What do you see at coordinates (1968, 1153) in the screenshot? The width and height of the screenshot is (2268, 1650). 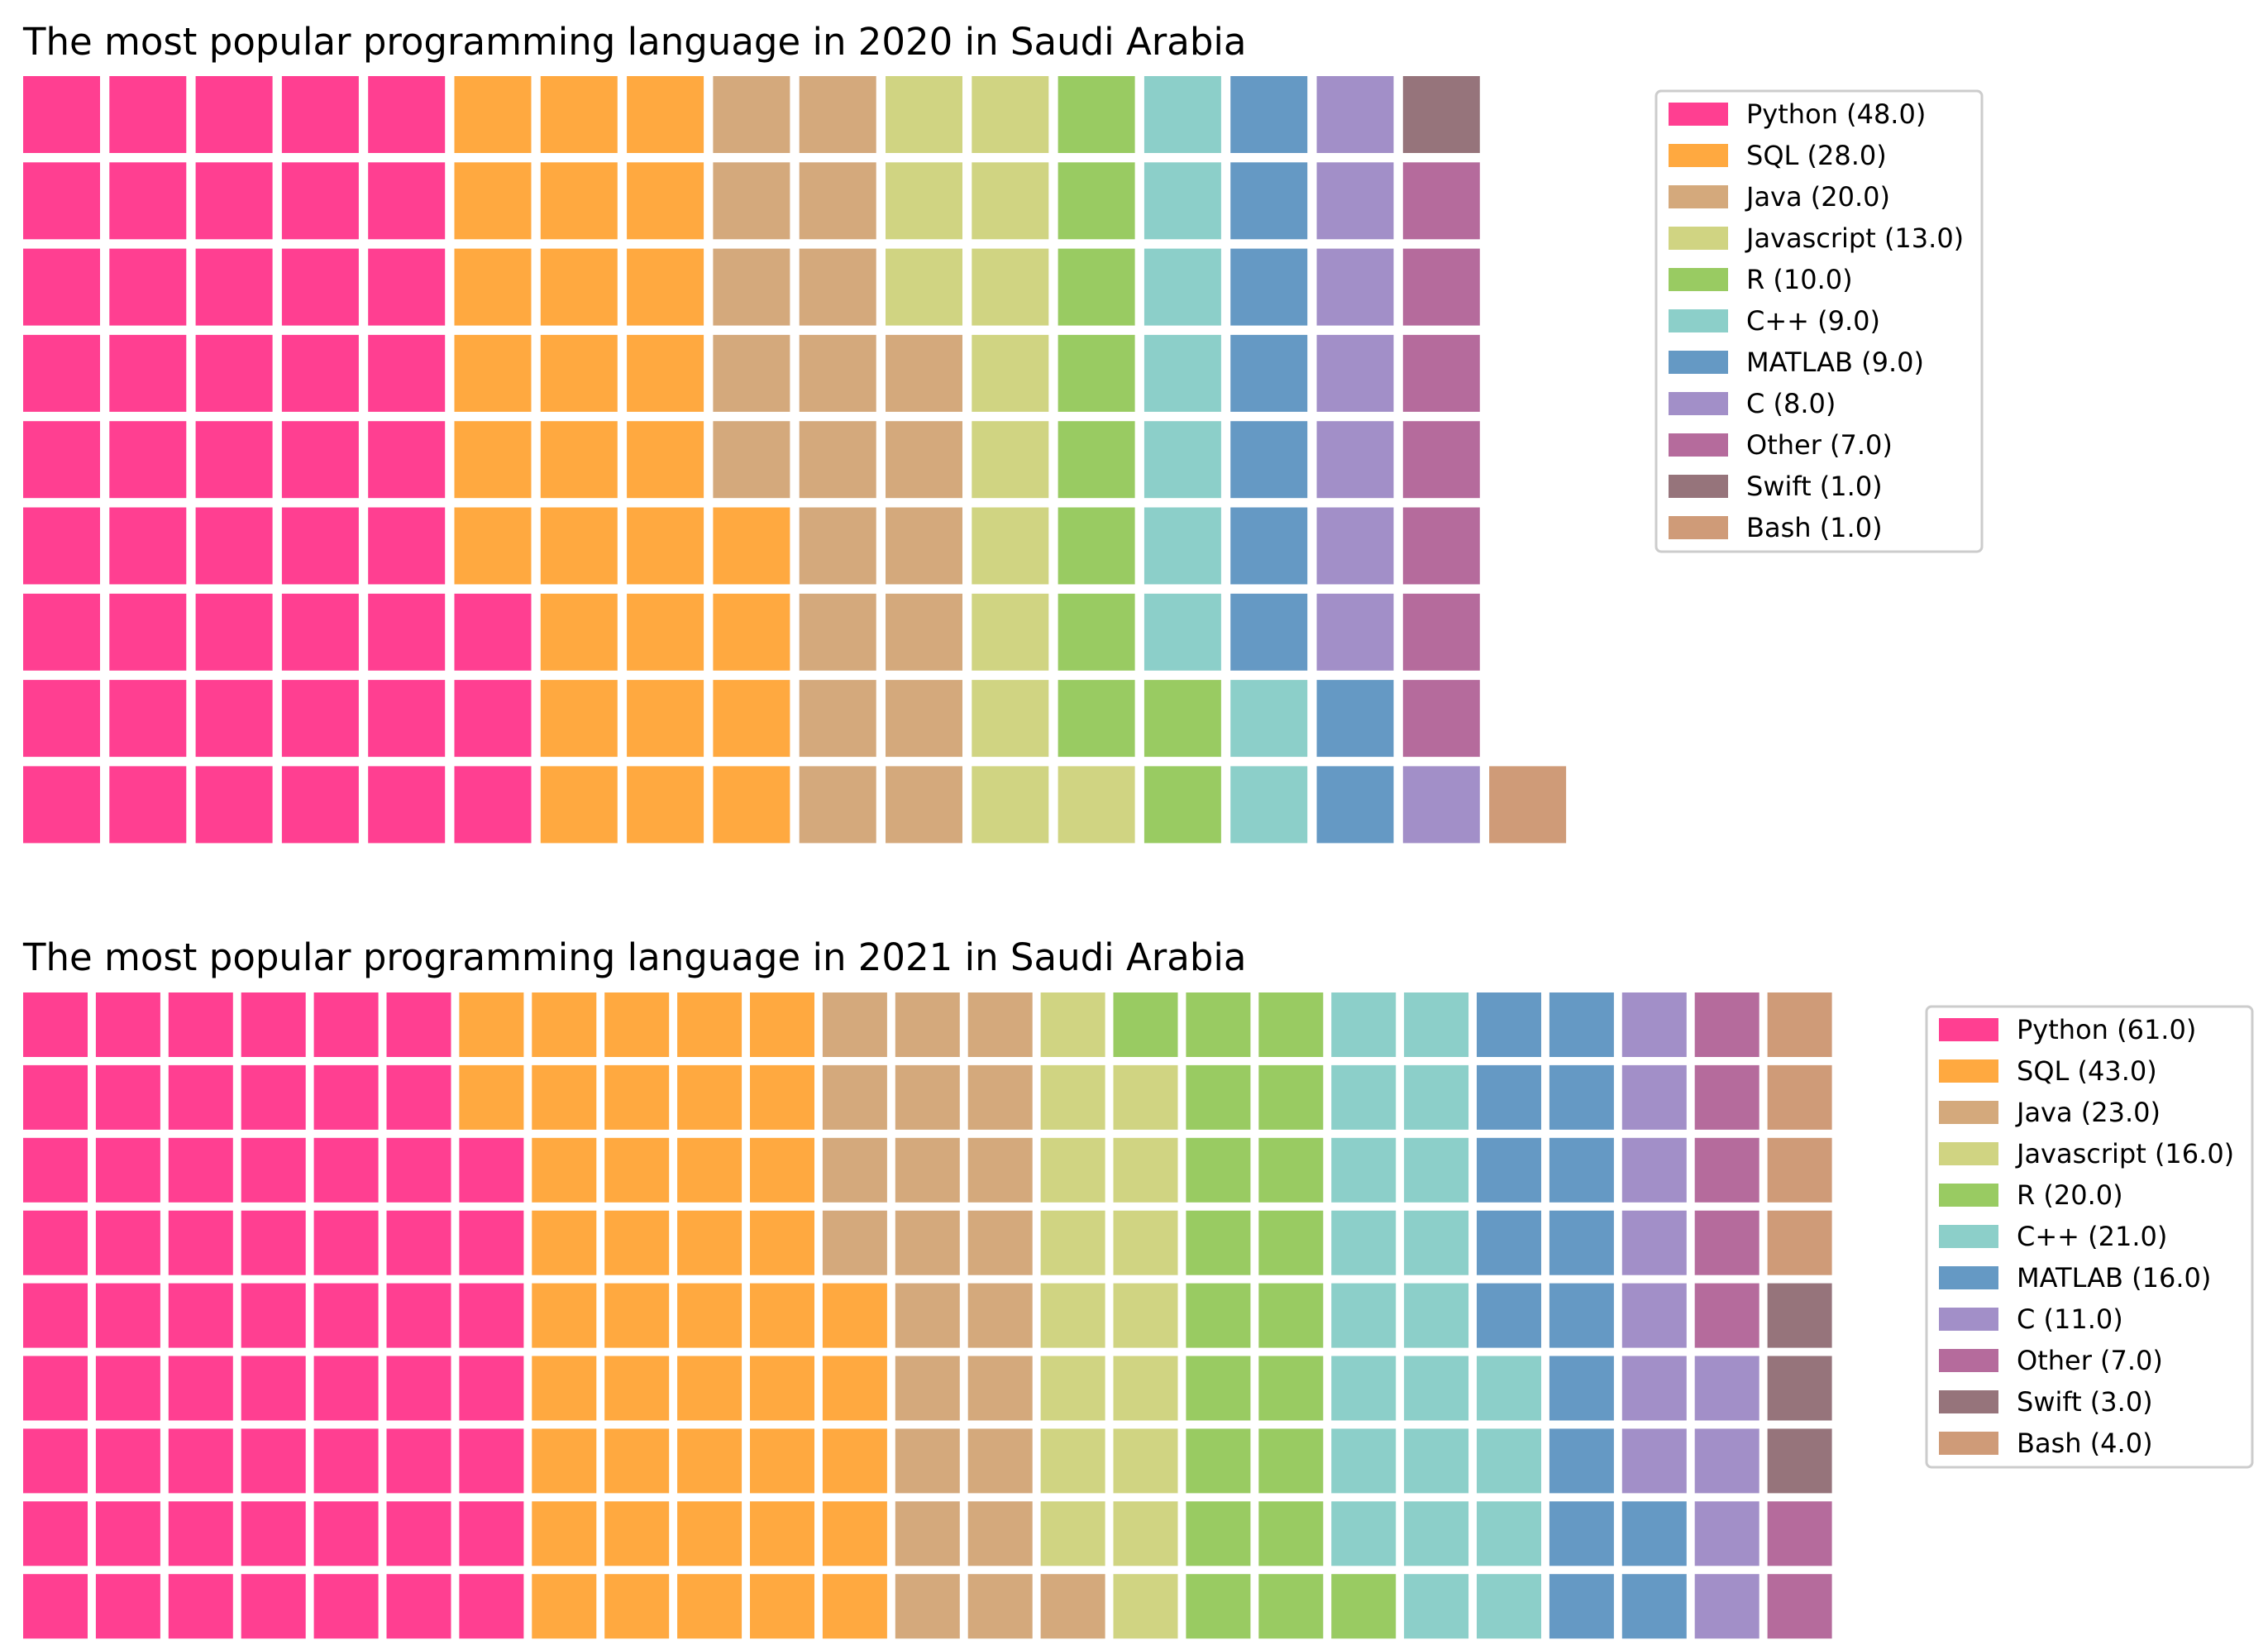 I see `legend-swatch-javascript` at bounding box center [1968, 1153].